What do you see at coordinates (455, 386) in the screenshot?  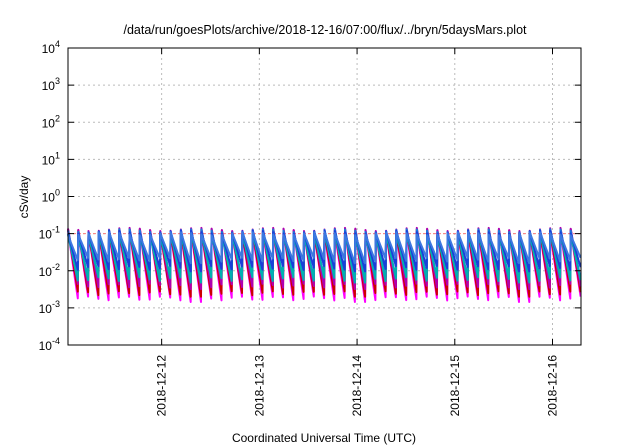 I see `x-tick-label: 2018-12-15` at bounding box center [455, 386].